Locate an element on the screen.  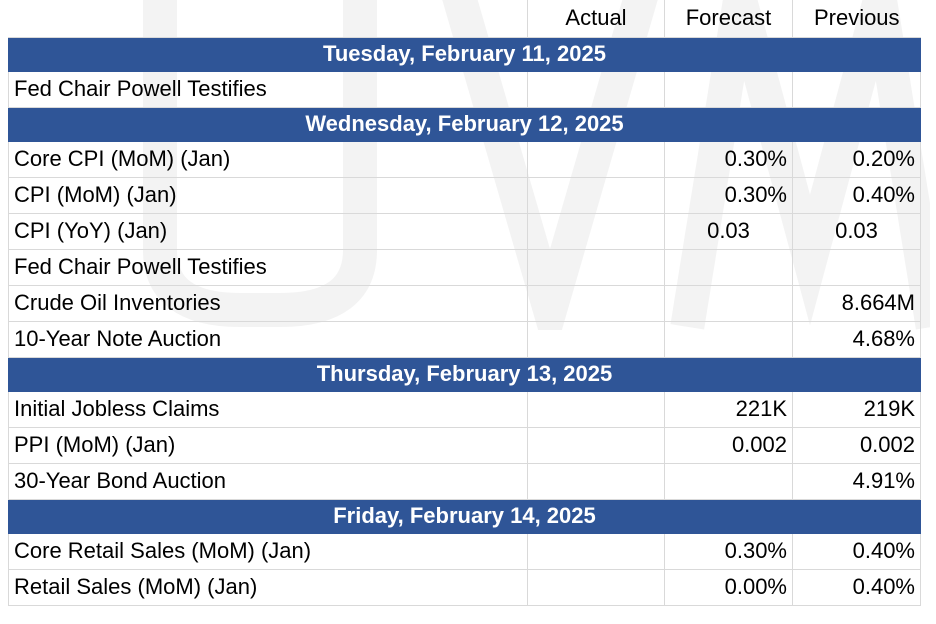
event-row: Initial Jobless Claims 221K 219K is located at coordinates (464, 409).